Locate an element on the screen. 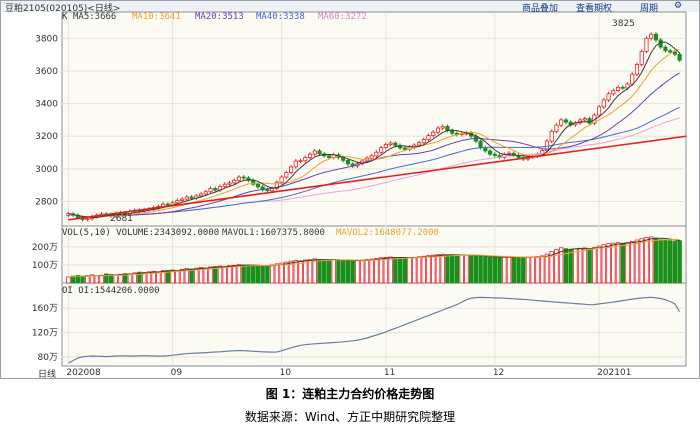 The image size is (700, 431). legend-ma60: MA60:3272 is located at coordinates (342, 17).